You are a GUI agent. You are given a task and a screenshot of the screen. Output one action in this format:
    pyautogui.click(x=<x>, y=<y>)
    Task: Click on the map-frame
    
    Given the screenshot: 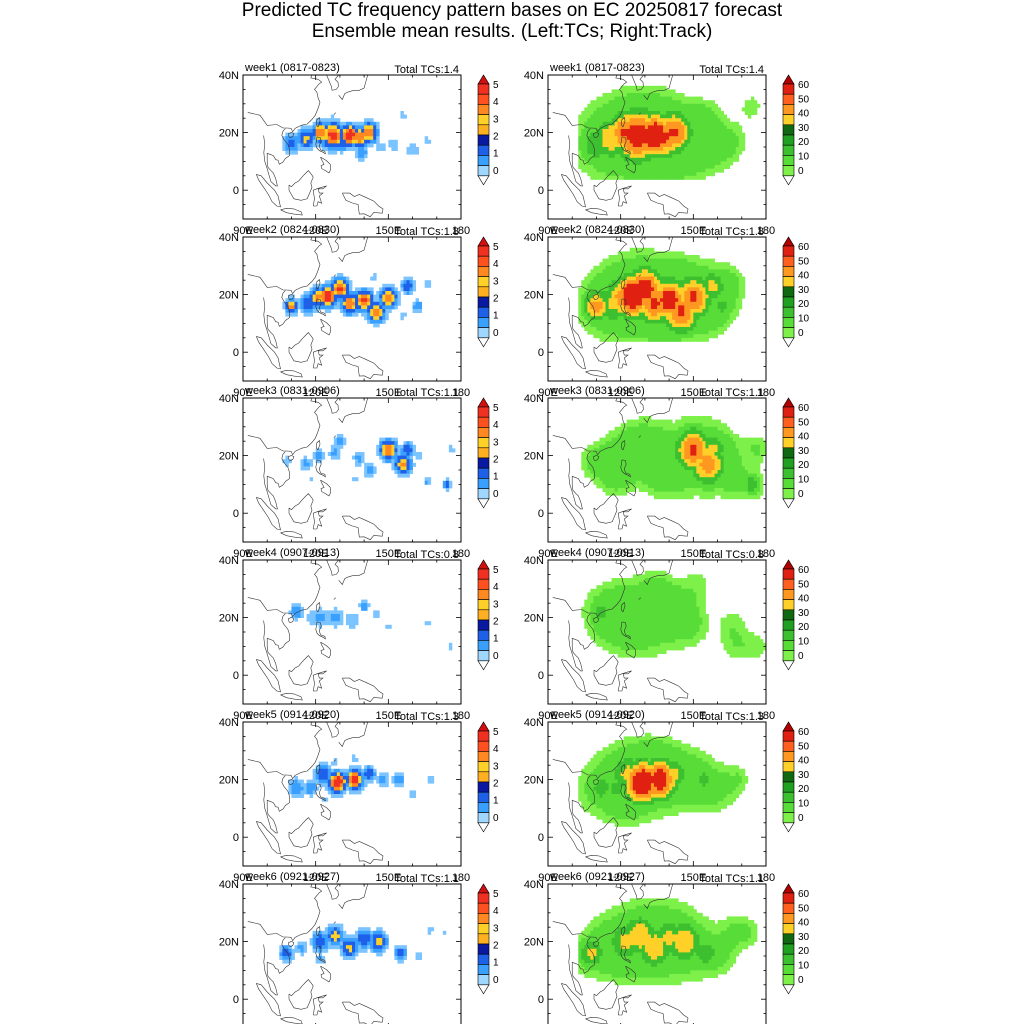 What is the action you would take?
    pyautogui.click(x=352, y=470)
    